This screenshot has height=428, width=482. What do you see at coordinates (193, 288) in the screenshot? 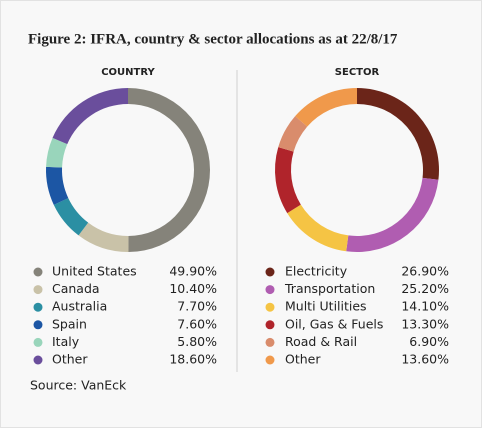
I see `legend-value: 10.40%` at bounding box center [193, 288].